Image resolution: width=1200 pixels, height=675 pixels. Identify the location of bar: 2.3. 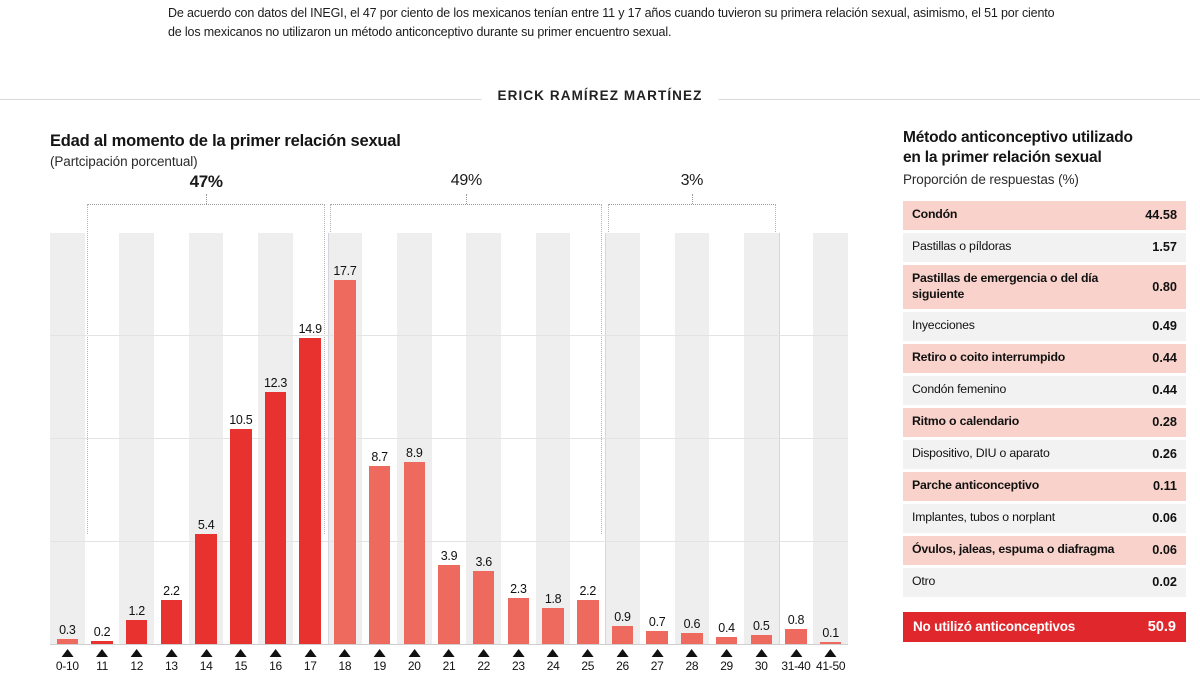
(518, 613).